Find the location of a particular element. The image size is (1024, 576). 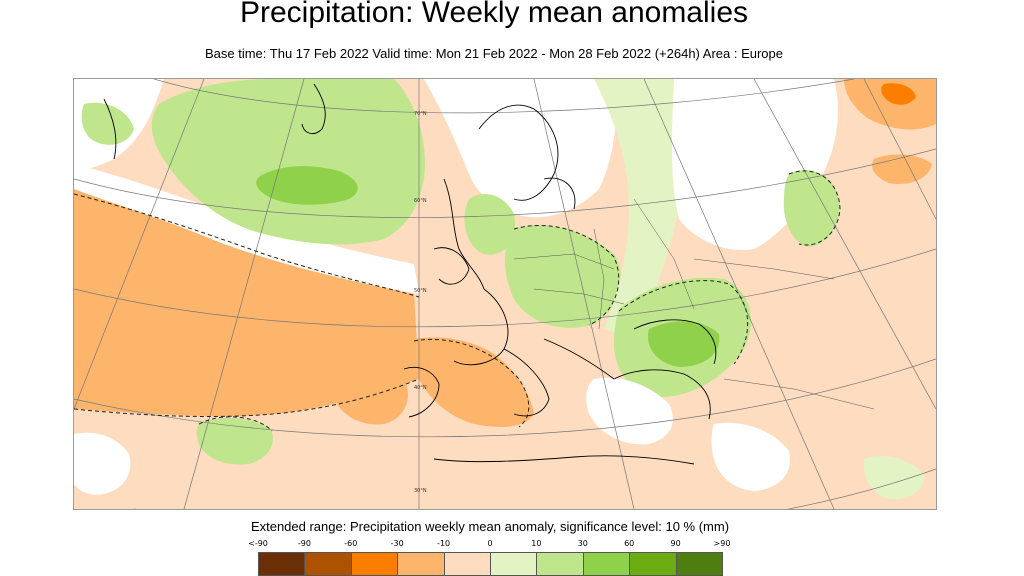

greenland-wet-patch is located at coordinates (107, 123).